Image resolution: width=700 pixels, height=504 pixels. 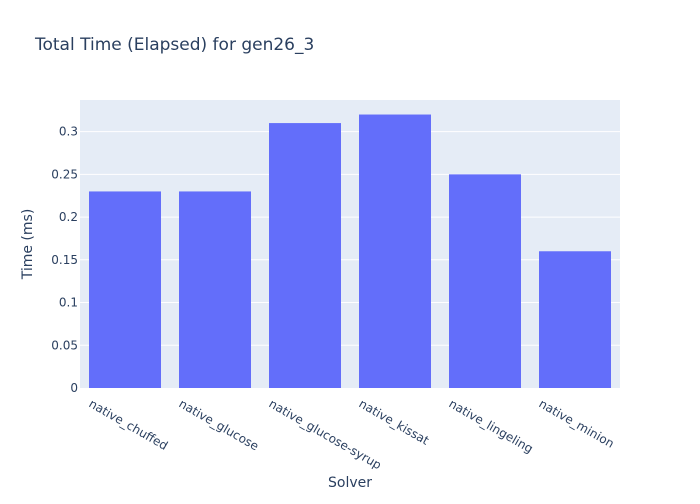 I want to click on y-axis-ticks: 0 0.05 0.1 0.15 0.2 0.25 0.3, so click(x=64, y=260).